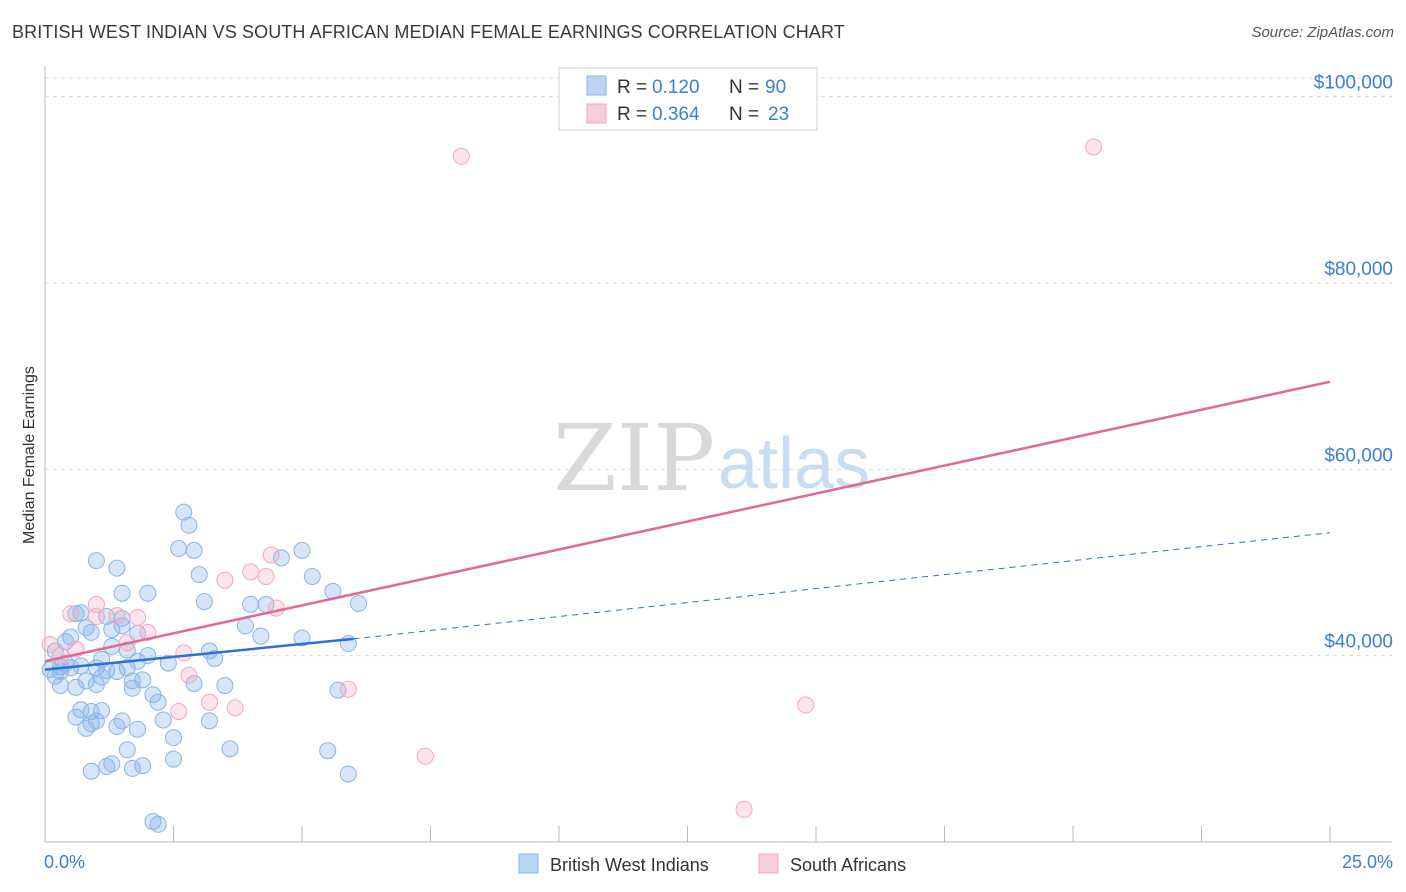  What do you see at coordinates (1353, 363) in the screenshot?
I see `y-tick-labels: $40,000 $60,000 $80,000 $100,000` at bounding box center [1353, 363].